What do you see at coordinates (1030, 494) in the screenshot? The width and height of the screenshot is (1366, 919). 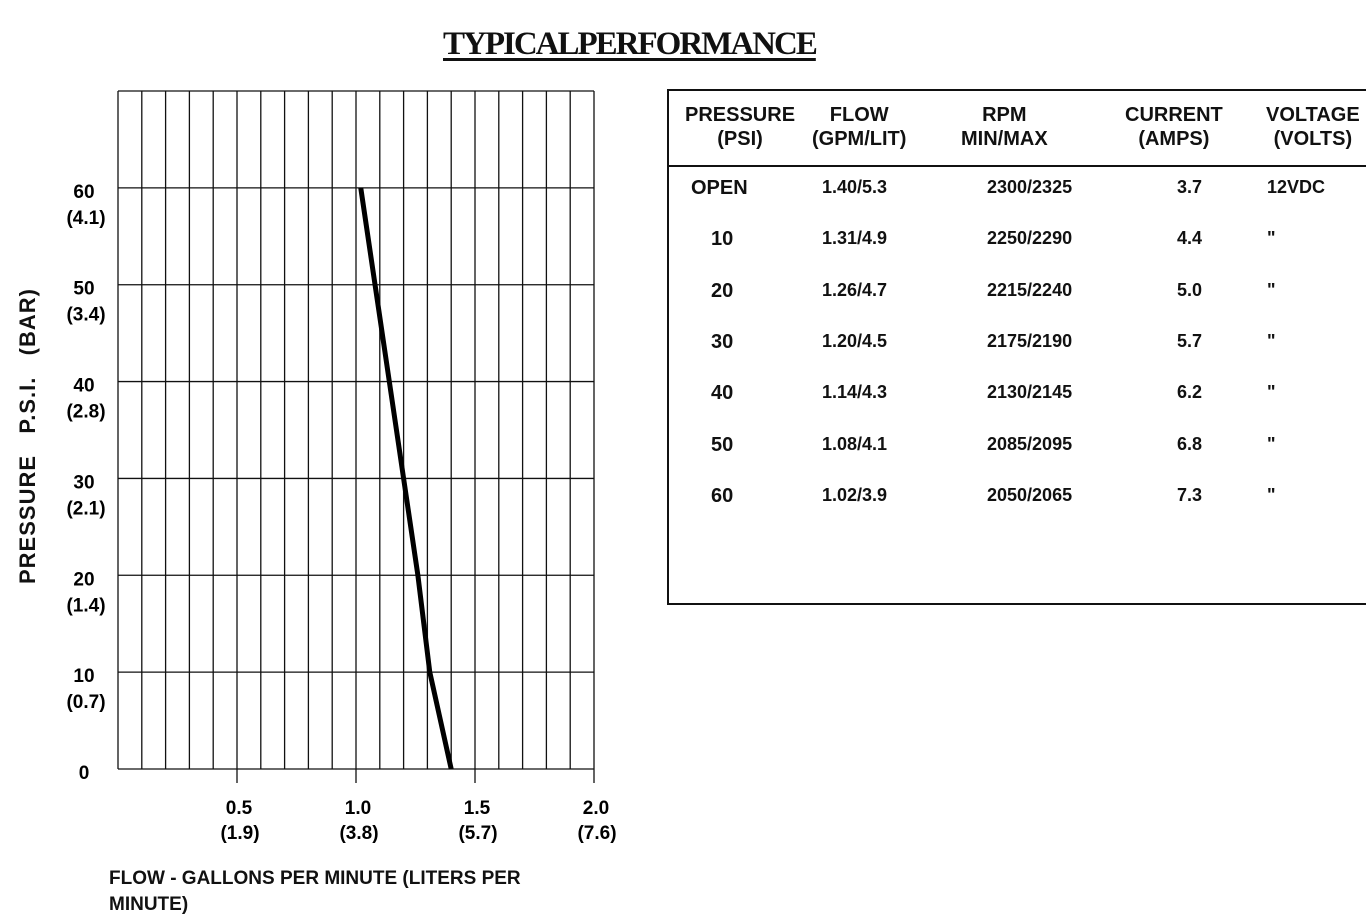 I see `cell-rpm: 2050/2065` at bounding box center [1030, 494].